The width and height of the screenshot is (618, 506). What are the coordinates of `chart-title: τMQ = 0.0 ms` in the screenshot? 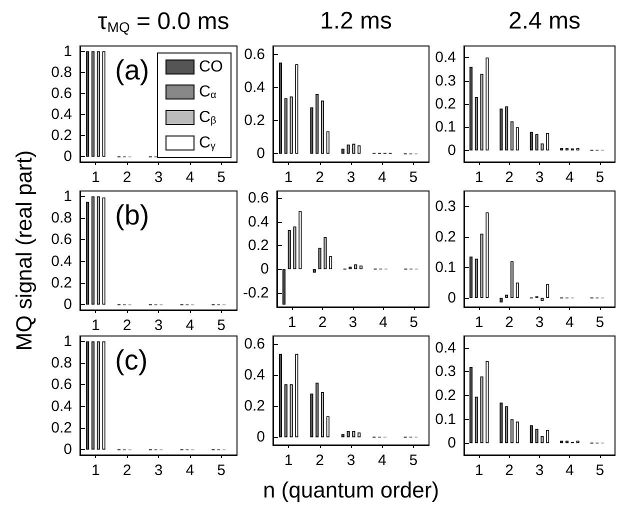 It's located at (164, 21).